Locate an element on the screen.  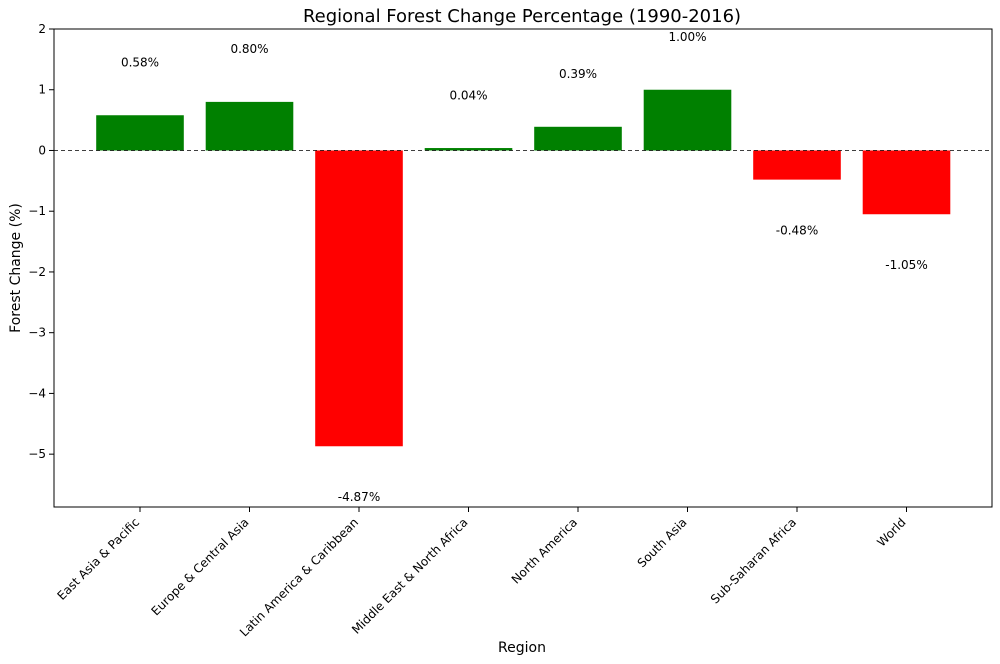
y-tick-label: −4 is located at coordinates (37, 393).